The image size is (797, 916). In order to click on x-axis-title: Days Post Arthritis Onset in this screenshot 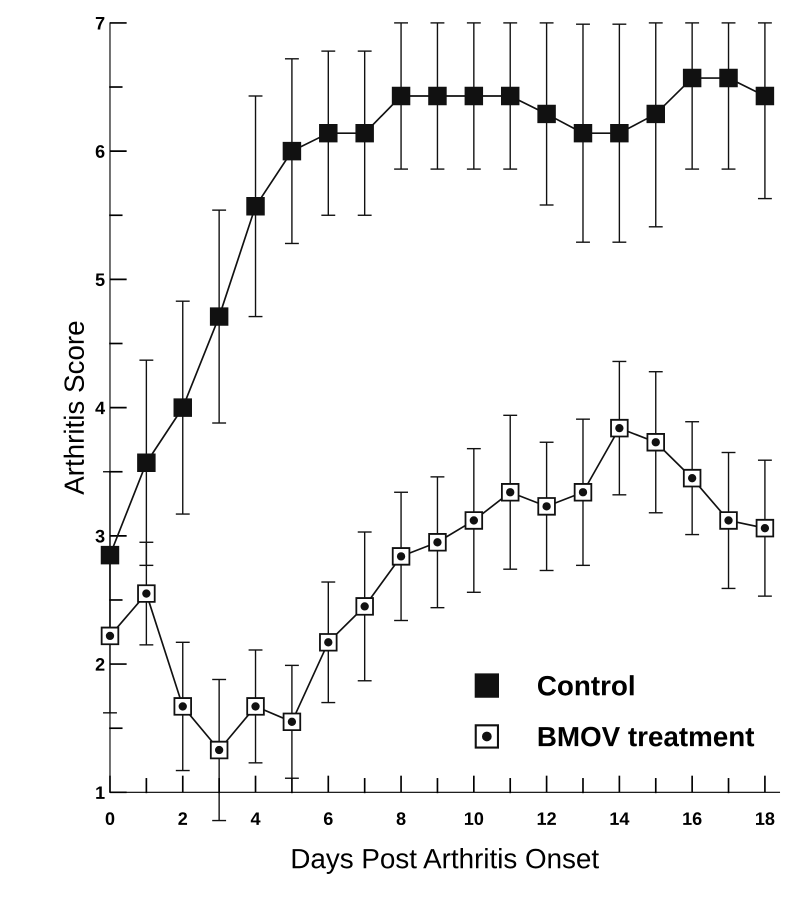, I will do `click(445, 861)`.